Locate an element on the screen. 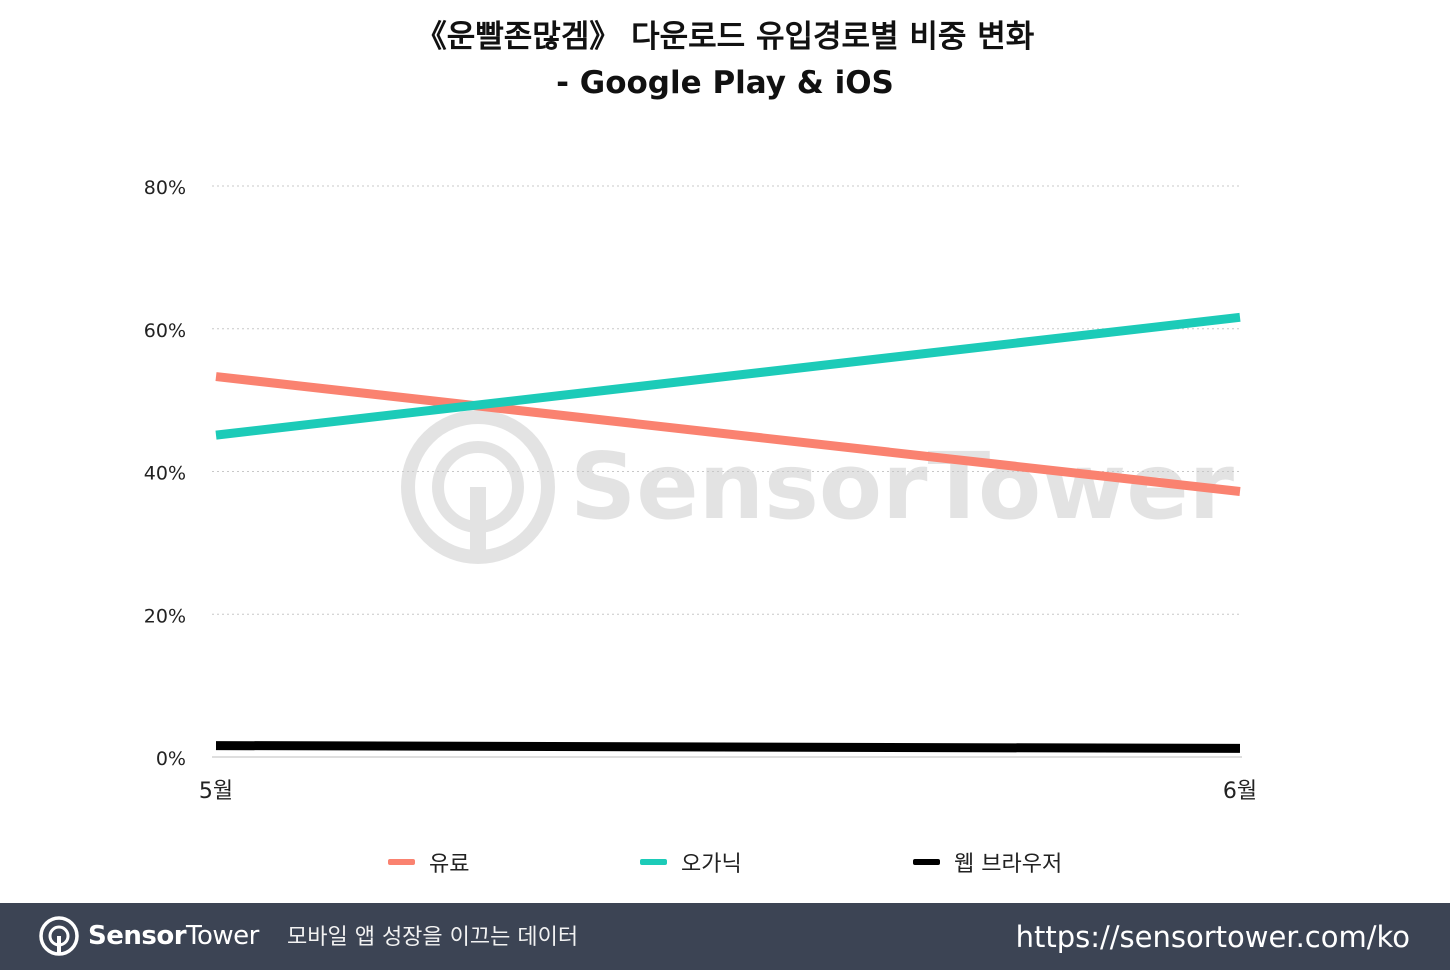  y-axis: 0% 20% 40% 60% 80% is located at coordinates (165, 473).